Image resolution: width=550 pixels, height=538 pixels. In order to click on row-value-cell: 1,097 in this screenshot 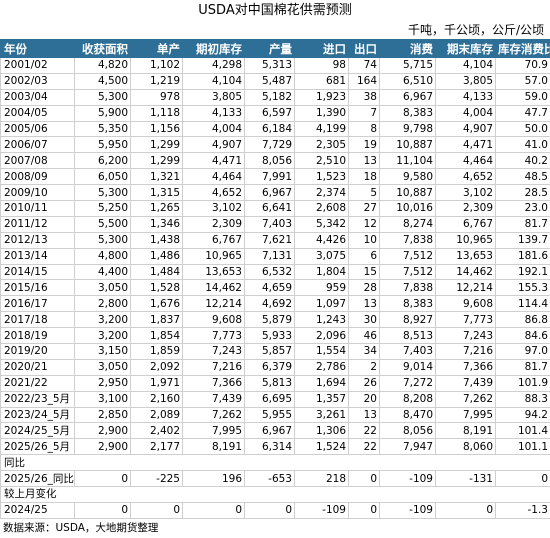, I will do `click(321, 304)`.